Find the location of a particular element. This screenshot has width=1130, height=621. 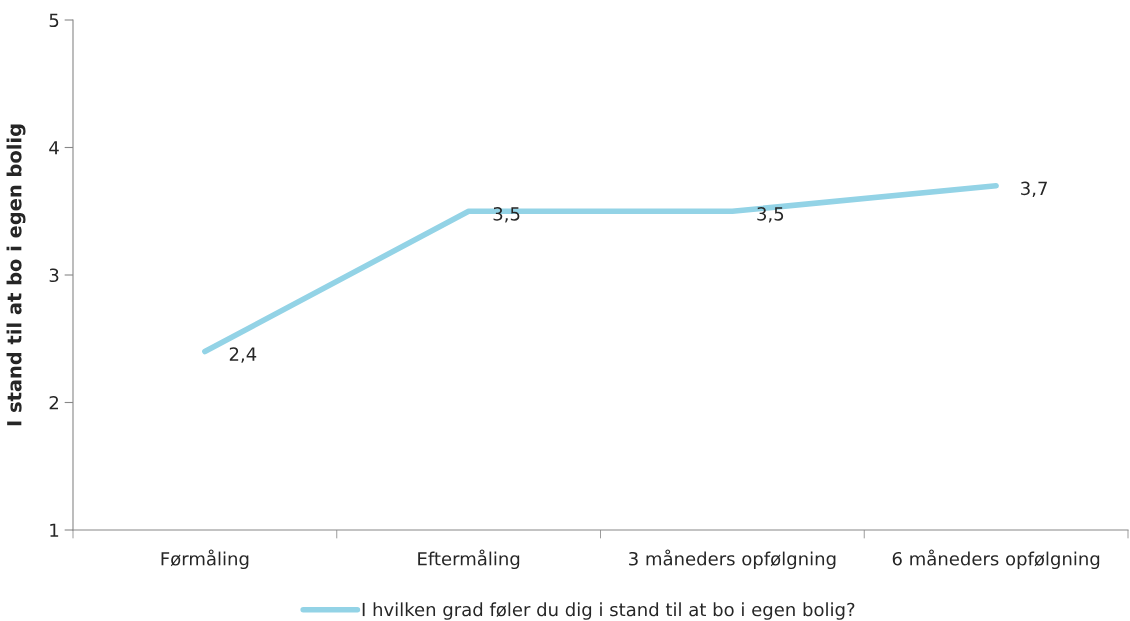

legend-label: I hvilken grad føler du dig i stand til at bo i egen bolig? is located at coordinates (608, 611).